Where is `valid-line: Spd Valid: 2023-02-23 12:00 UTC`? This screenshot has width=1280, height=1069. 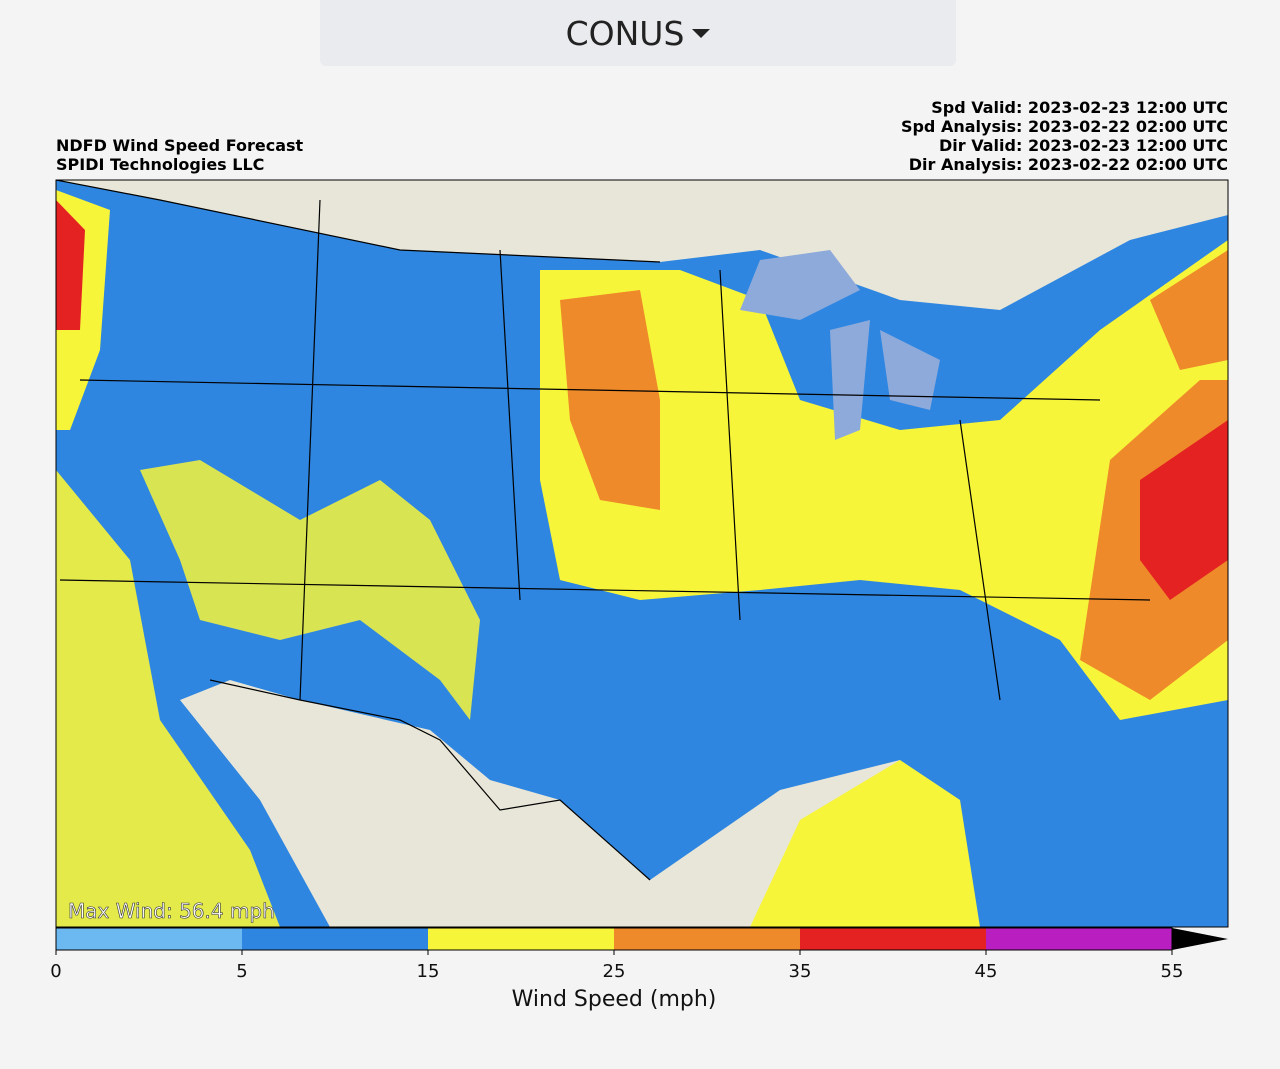
valid-line: Spd Valid: 2023-02-23 12:00 UTC is located at coordinates (1079, 107).